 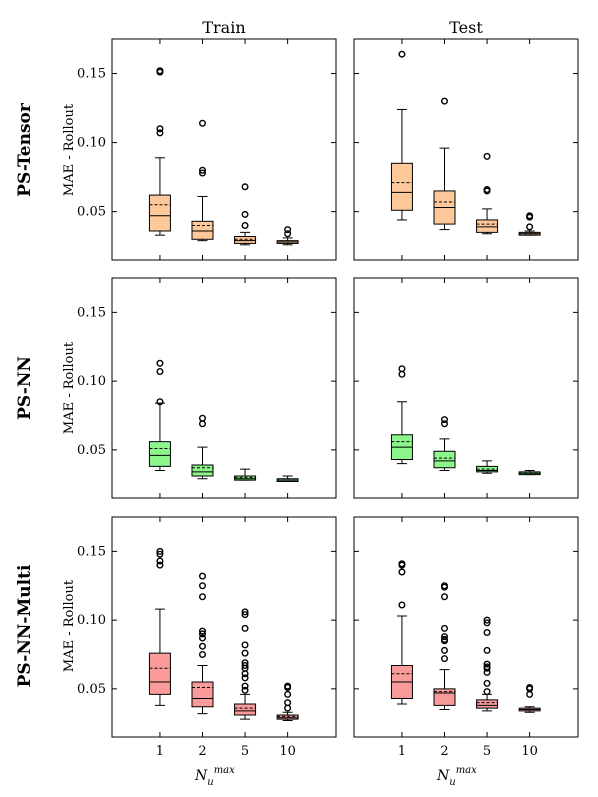 What do you see at coordinates (529, 751) in the screenshot?
I see `x-tick-label: 10` at bounding box center [529, 751].